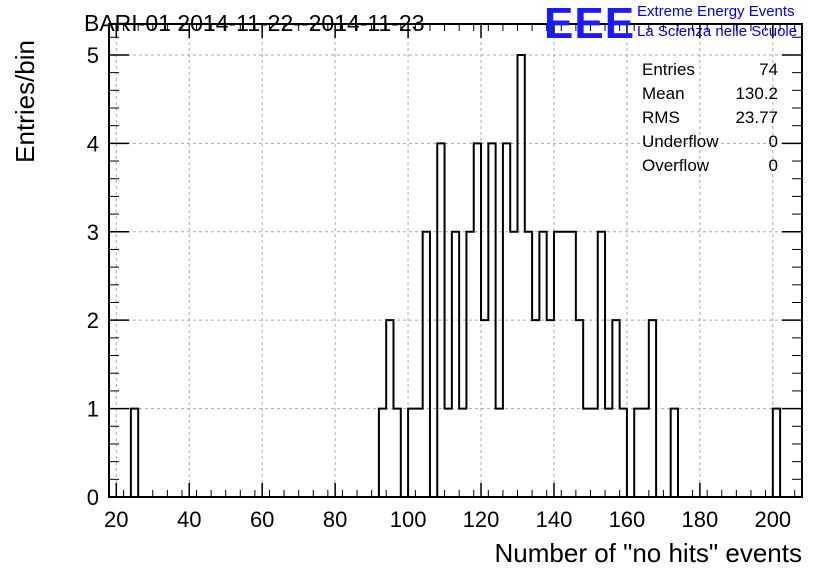  What do you see at coordinates (189, 519) in the screenshot?
I see `x-tick-label: 40` at bounding box center [189, 519].